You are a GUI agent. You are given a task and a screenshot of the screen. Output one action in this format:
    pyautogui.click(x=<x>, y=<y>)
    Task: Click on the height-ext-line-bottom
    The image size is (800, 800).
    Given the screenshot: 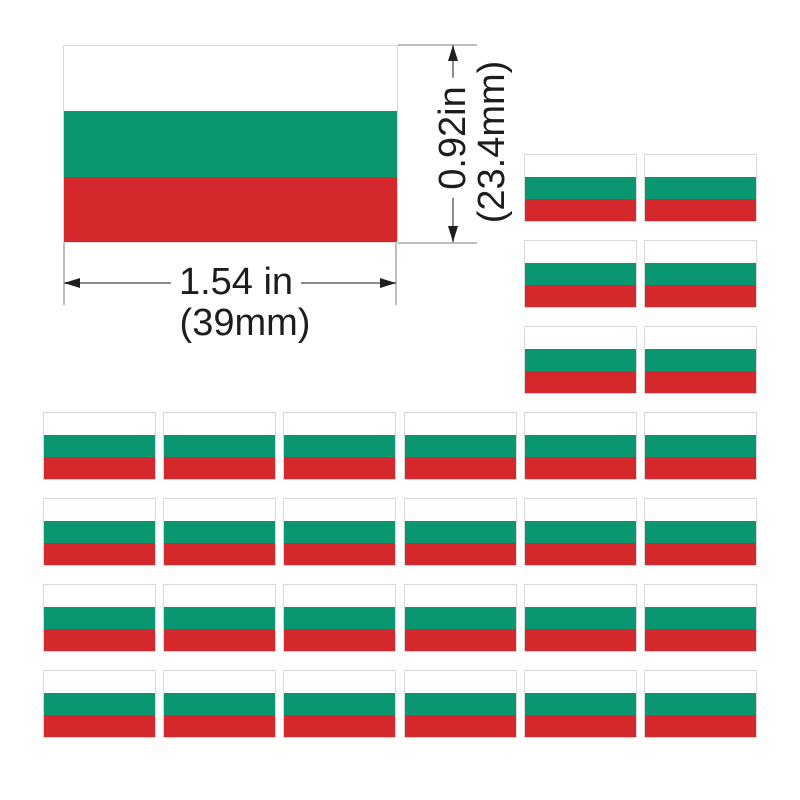 What is the action you would take?
    pyautogui.click(x=437, y=243)
    